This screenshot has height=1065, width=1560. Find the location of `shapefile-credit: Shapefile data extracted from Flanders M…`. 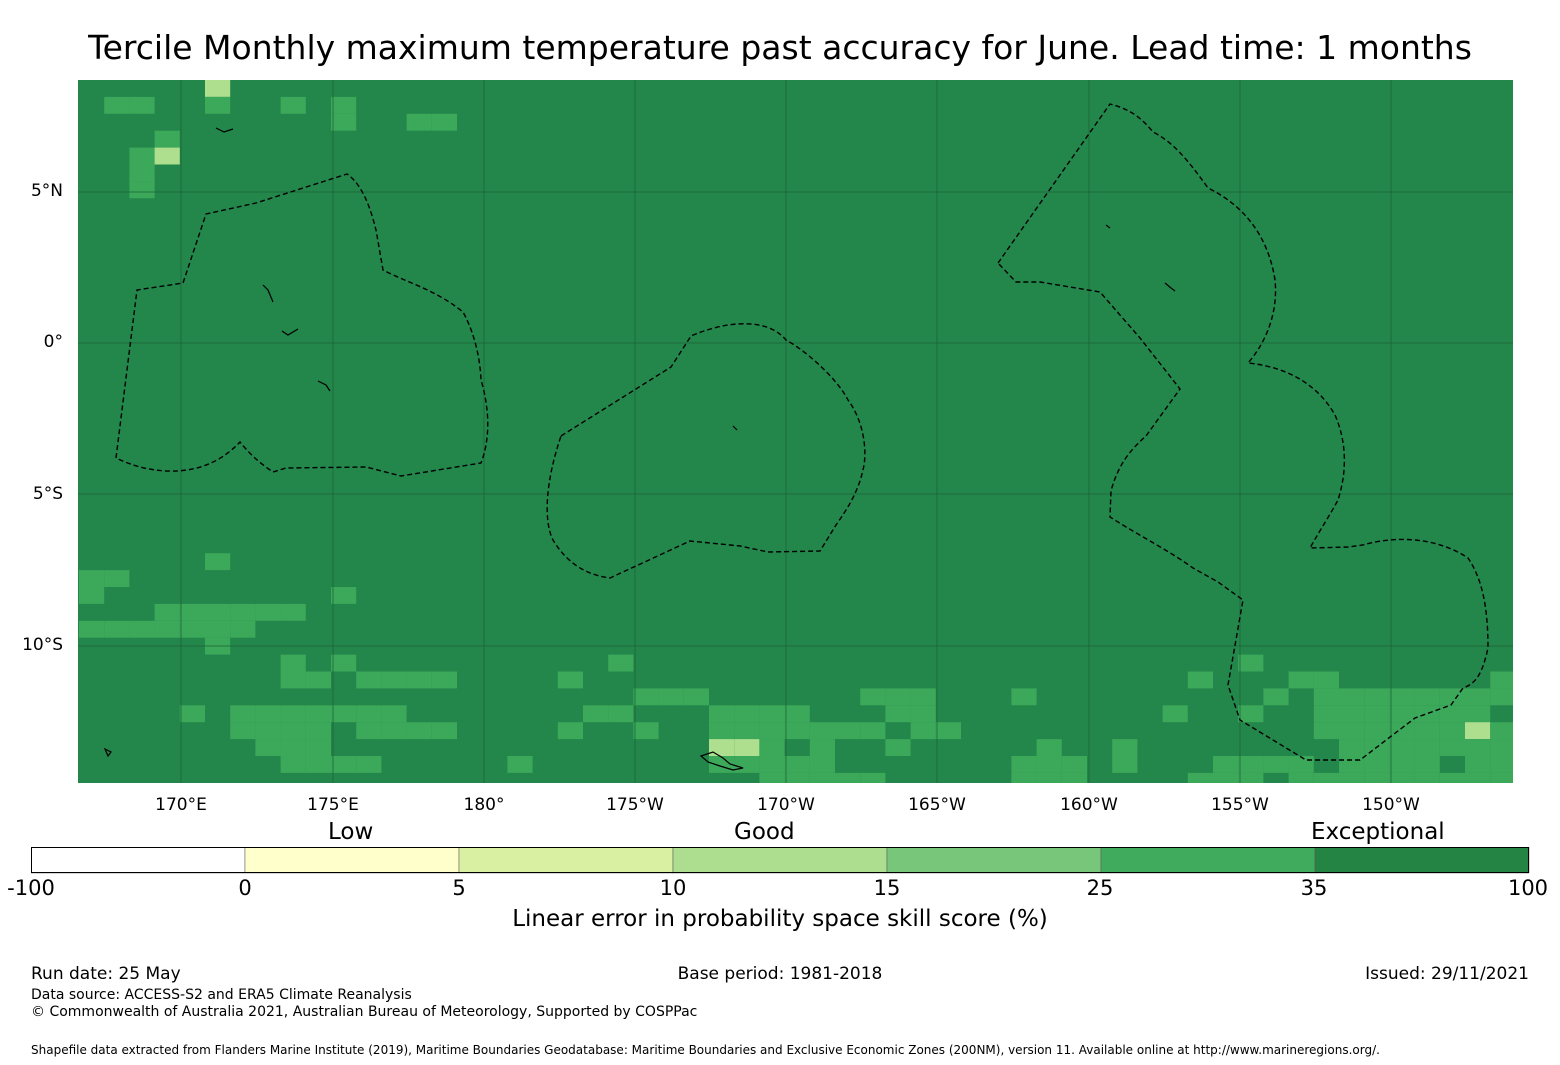

shapefile-credit: Shapefile data extracted from Flanders M… is located at coordinates (705, 1050).